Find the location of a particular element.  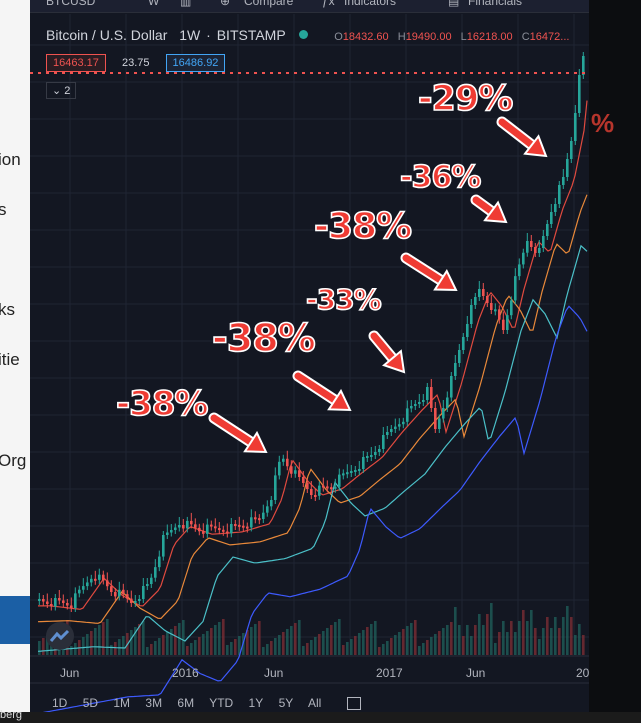

calendar-icon is located at coordinates (353, 704).